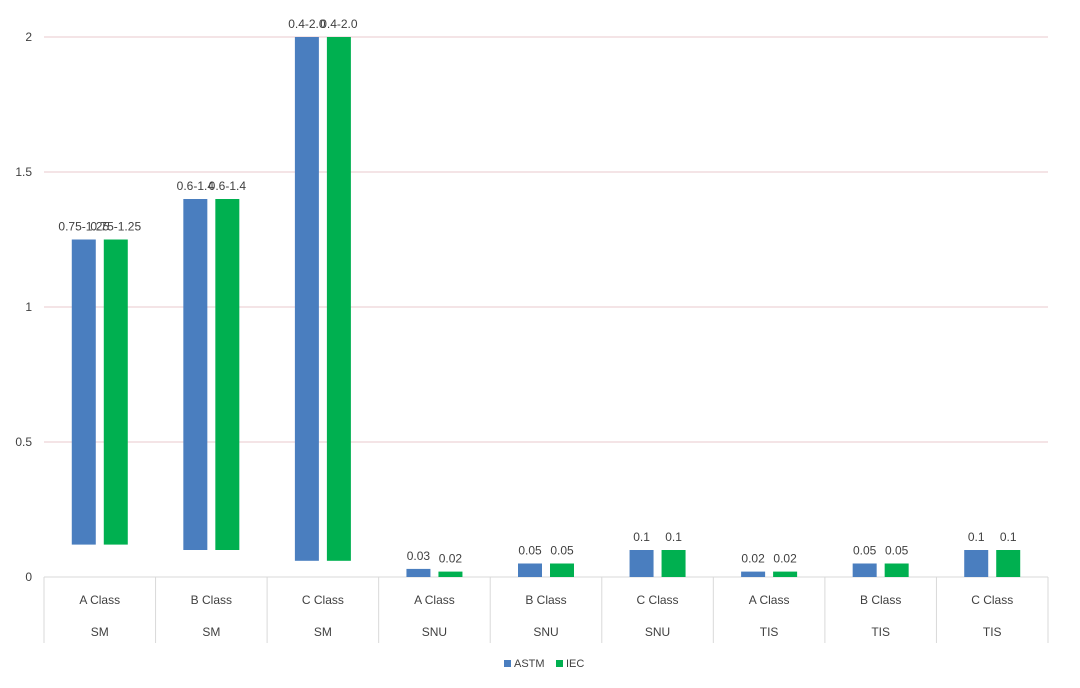  I want to click on legend-swatch-iec, so click(559, 663).